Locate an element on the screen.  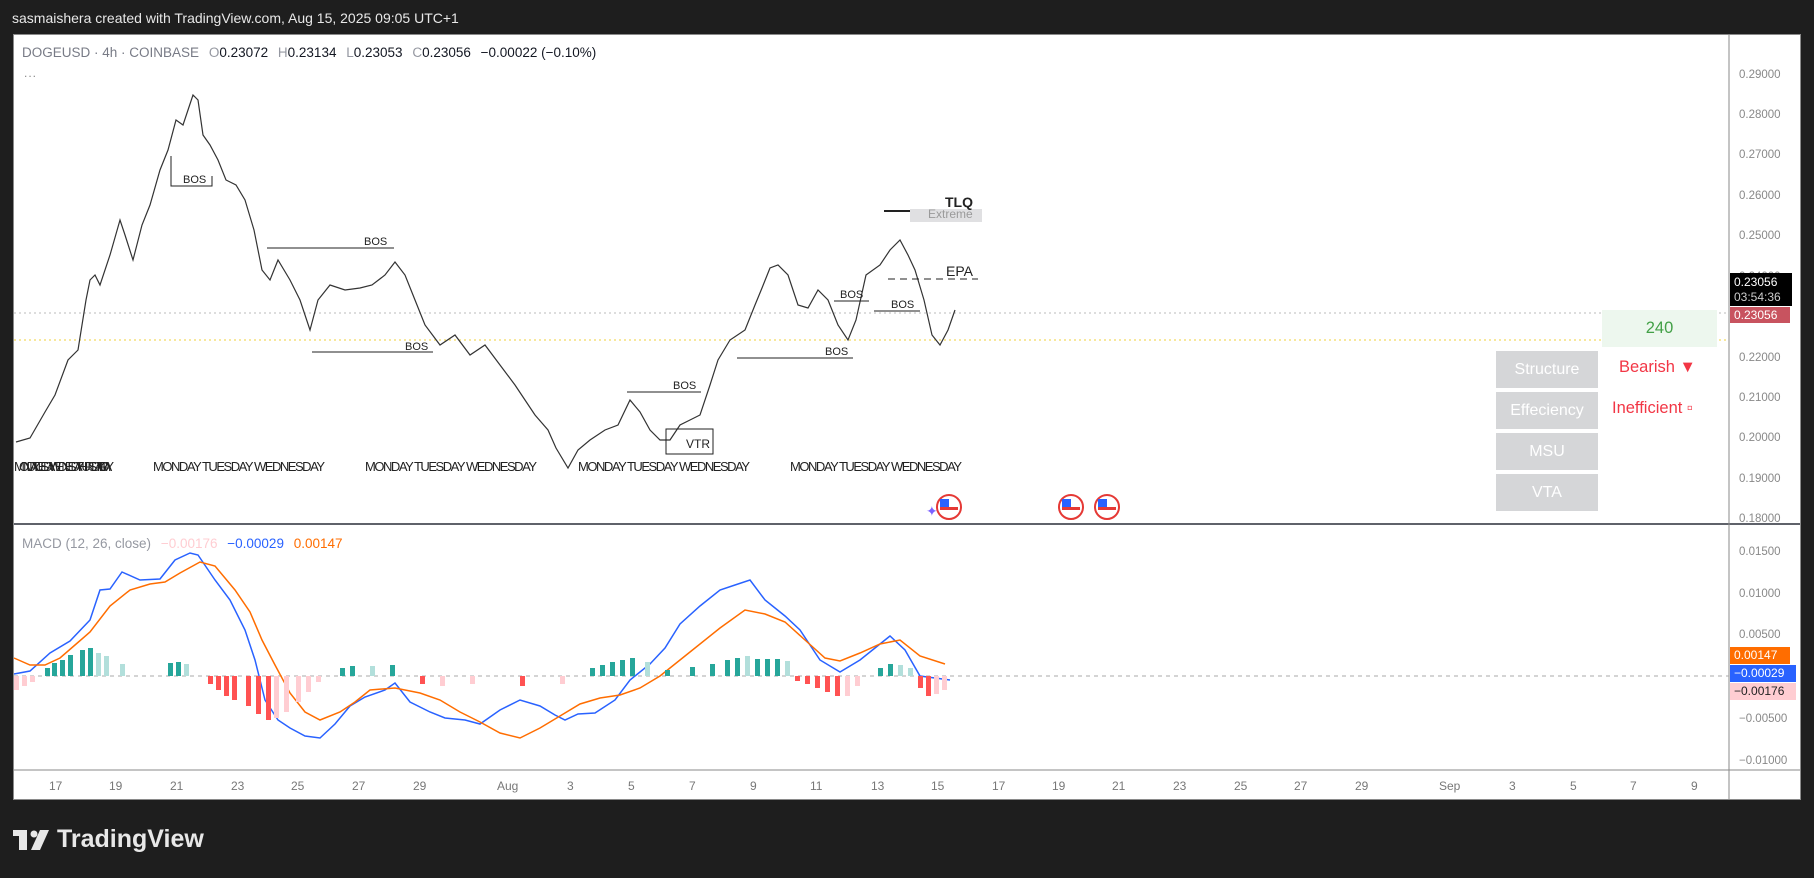
signal-tag: 0.00147 is located at coordinates (1760, 655).